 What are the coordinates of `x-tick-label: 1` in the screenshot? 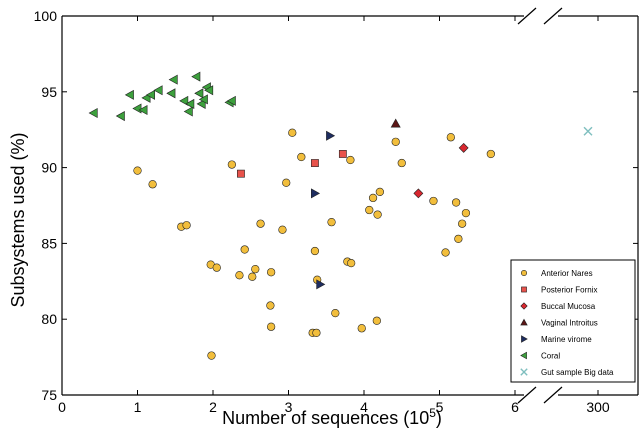 It's located at (138, 407).